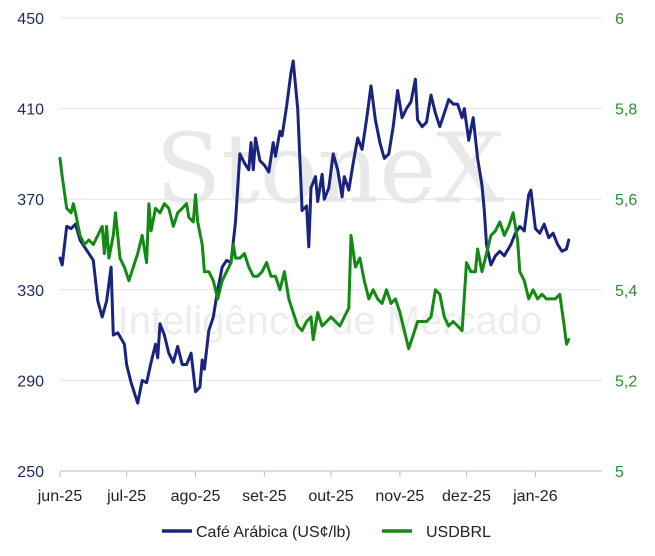  Describe the element at coordinates (458, 532) in the screenshot. I see `legend-label-1: USDBRL` at that location.